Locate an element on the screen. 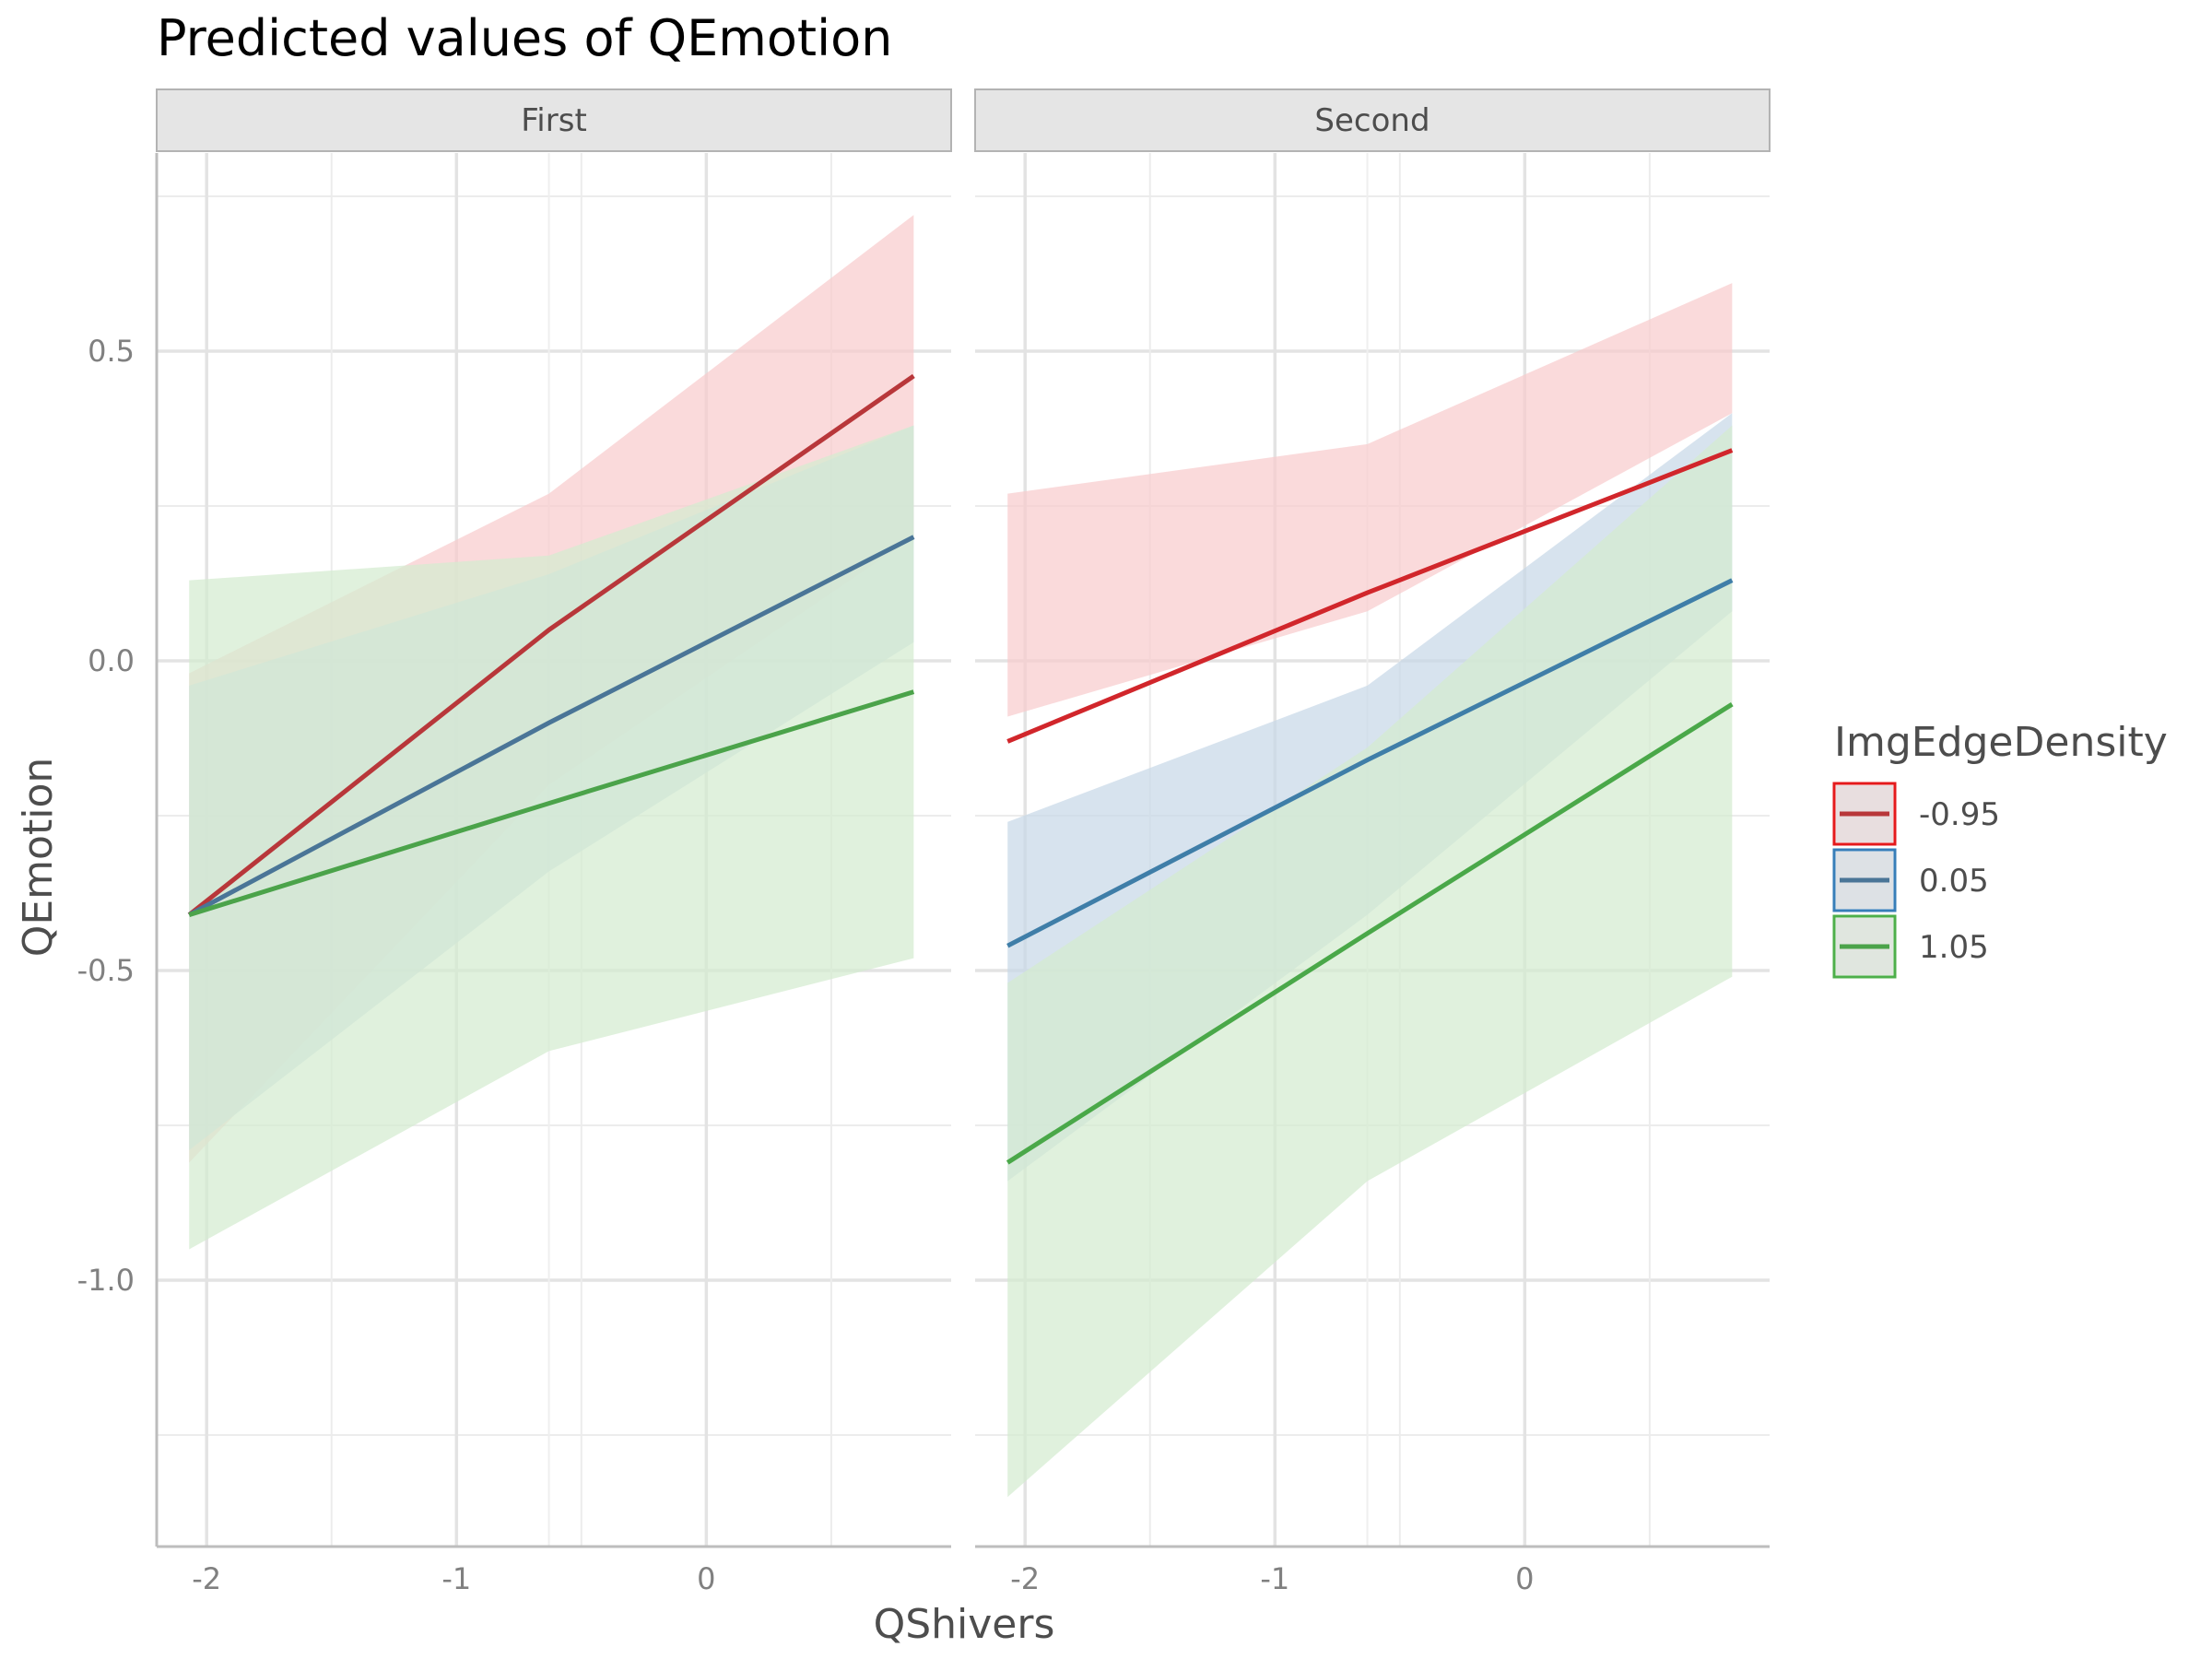 This screenshot has width=2212, height=1659. strip-second is located at coordinates (1372, 120).